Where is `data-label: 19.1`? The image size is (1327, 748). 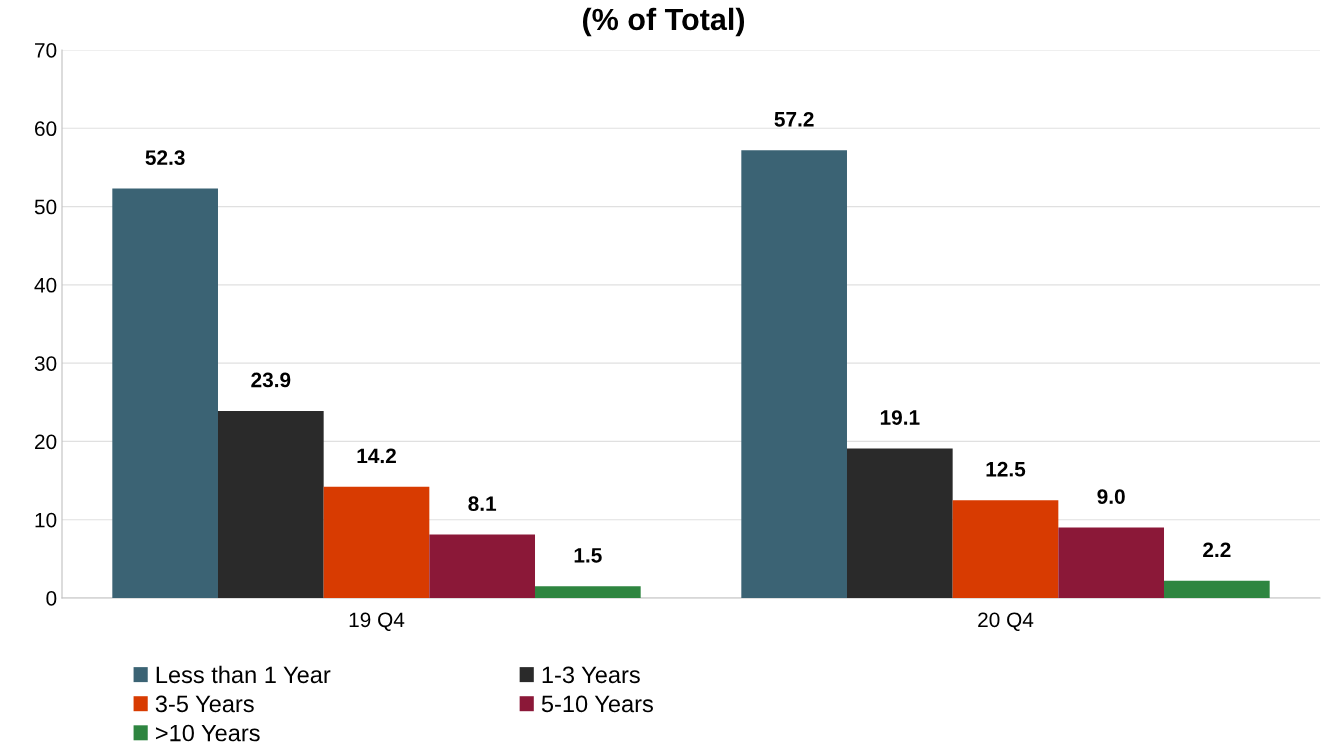
data-label: 19.1 is located at coordinates (900, 417).